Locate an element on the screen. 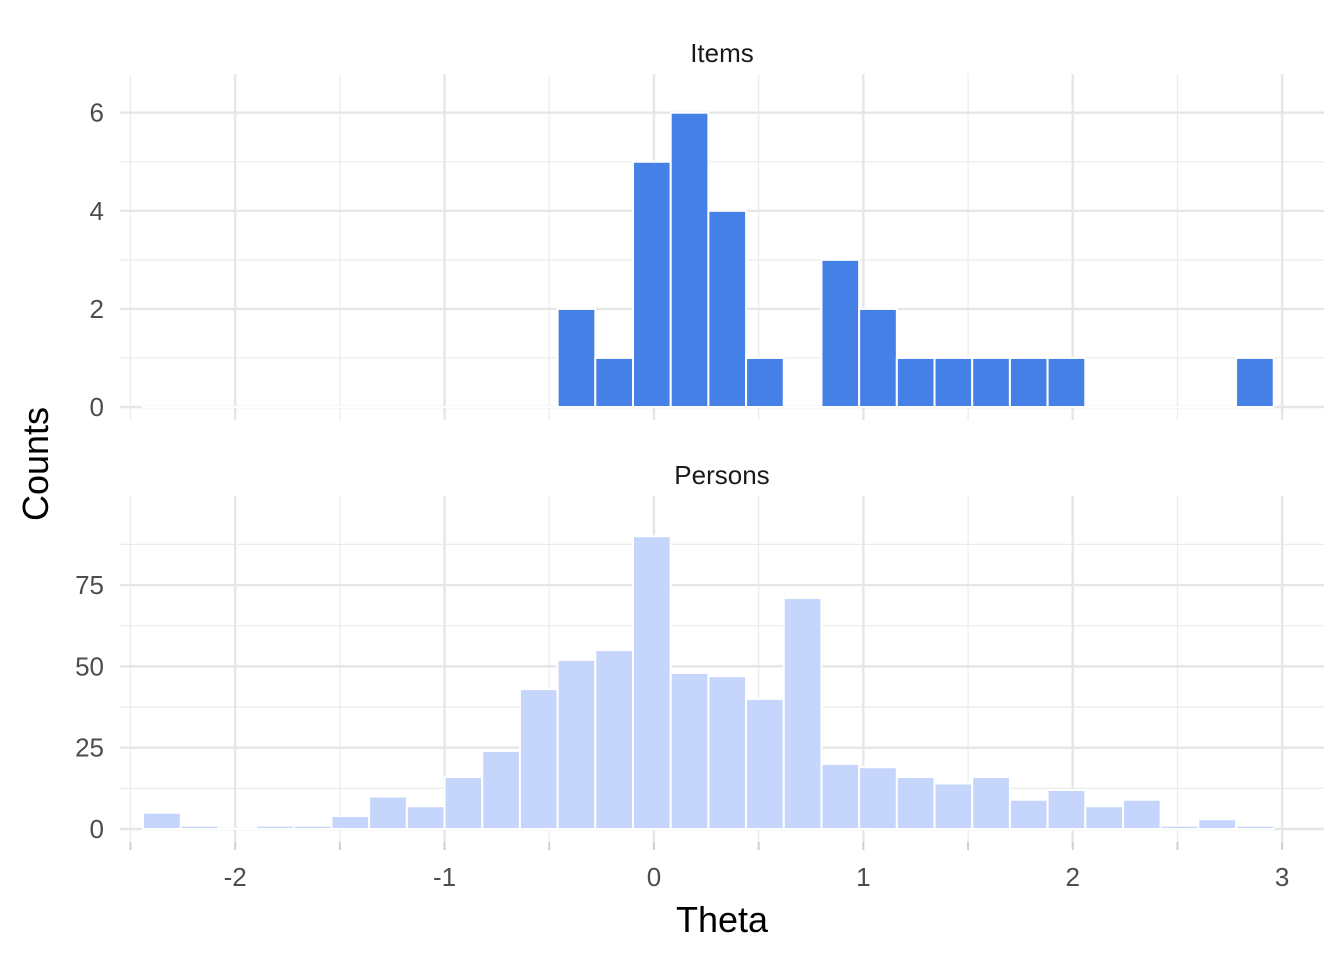 This screenshot has width=1344, height=960. y-axis-title: Counts is located at coordinates (35, 464).